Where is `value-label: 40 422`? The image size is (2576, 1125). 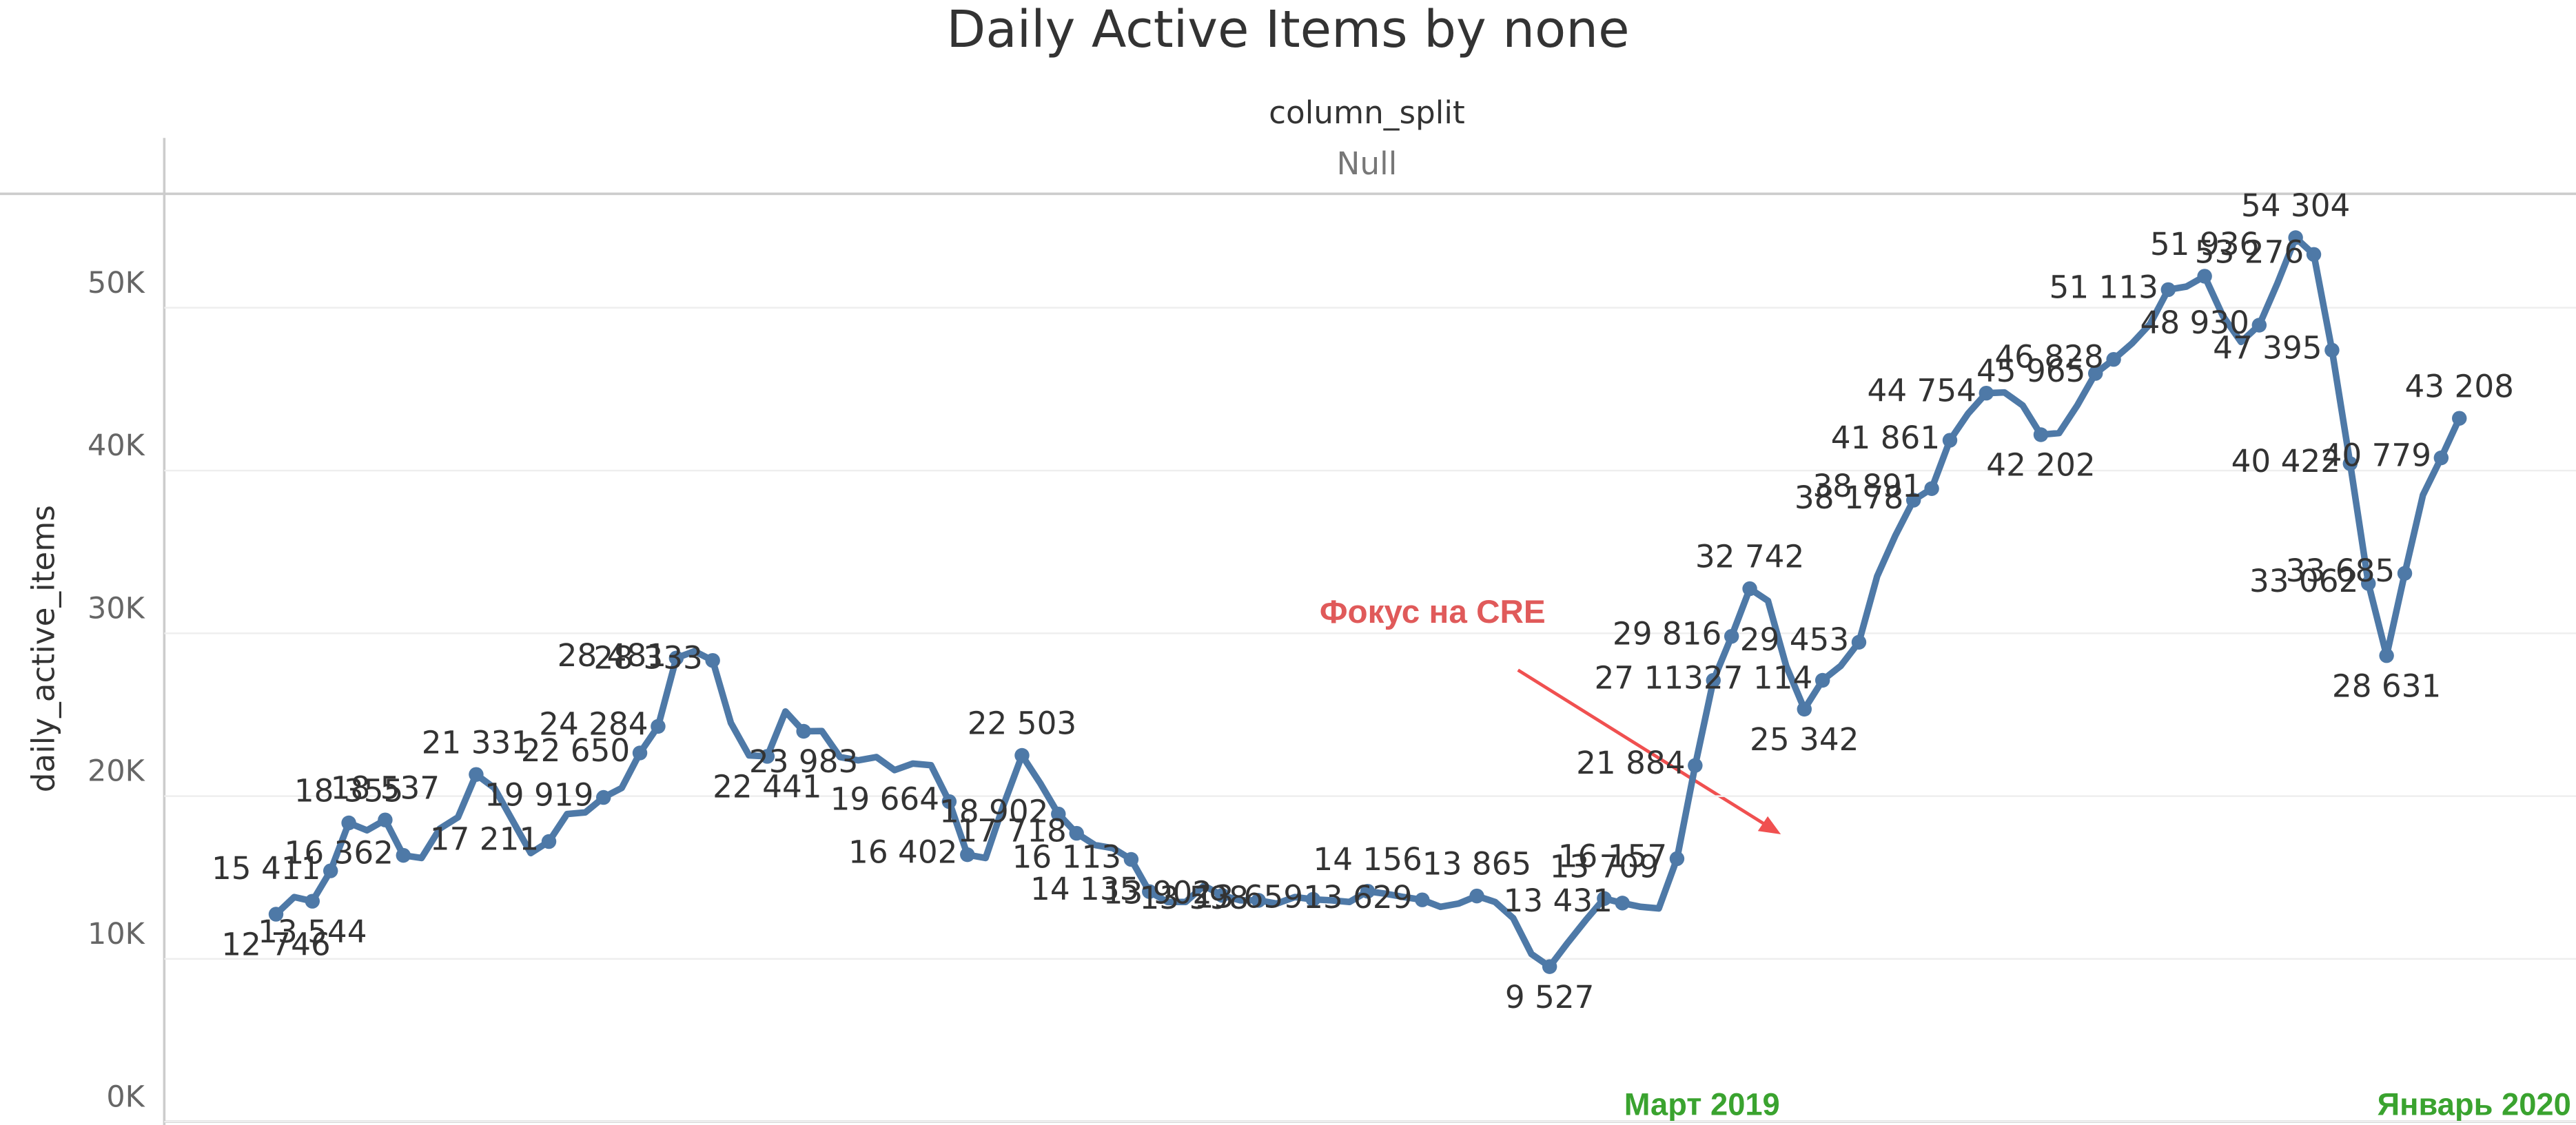
value-label: 40 422 is located at coordinates (2285, 461).